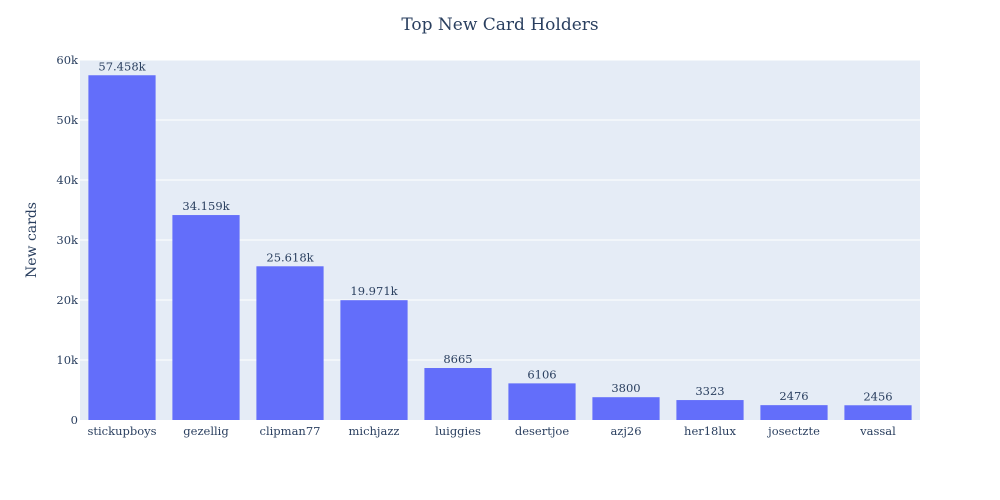 This screenshot has width=1000, height=500. What do you see at coordinates (710, 431) in the screenshot?
I see `x-tick-label: her18lux` at bounding box center [710, 431].